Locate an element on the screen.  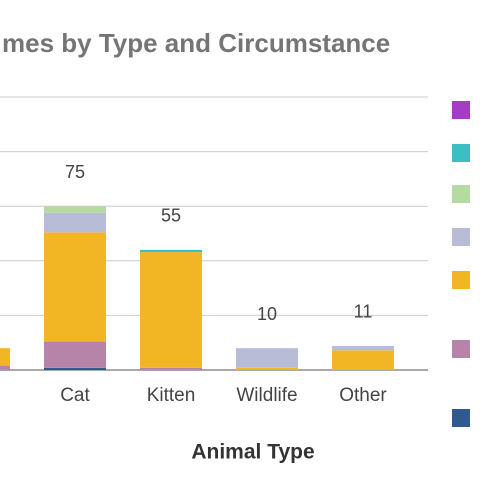
data-label: 11 is located at coordinates (363, 312).